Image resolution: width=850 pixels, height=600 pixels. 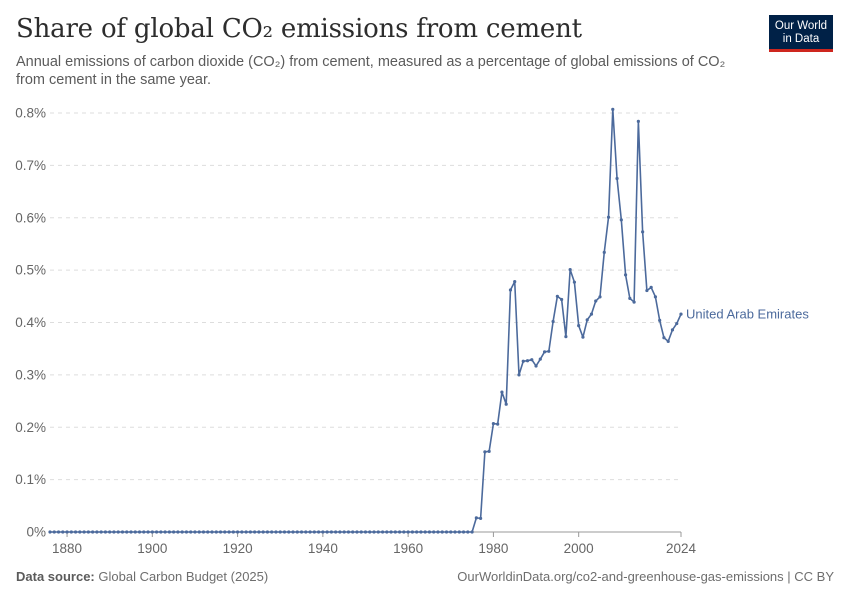 I want to click on x-tick-label: 2024, so click(x=681, y=548).